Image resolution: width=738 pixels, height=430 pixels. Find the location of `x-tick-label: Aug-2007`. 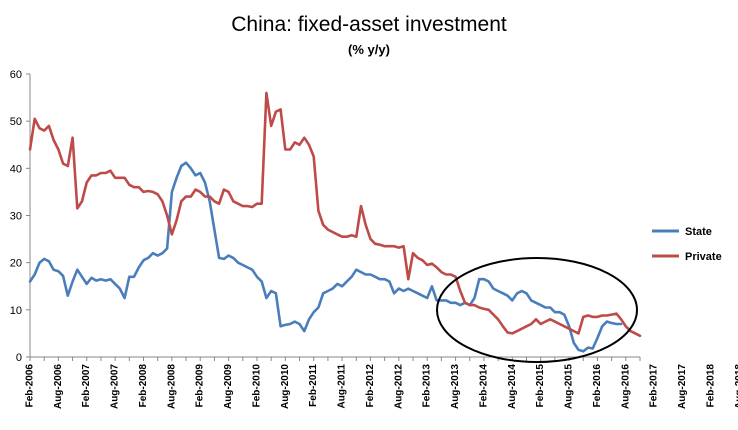

x-tick-label: Aug-2007 is located at coordinates (115, 386).